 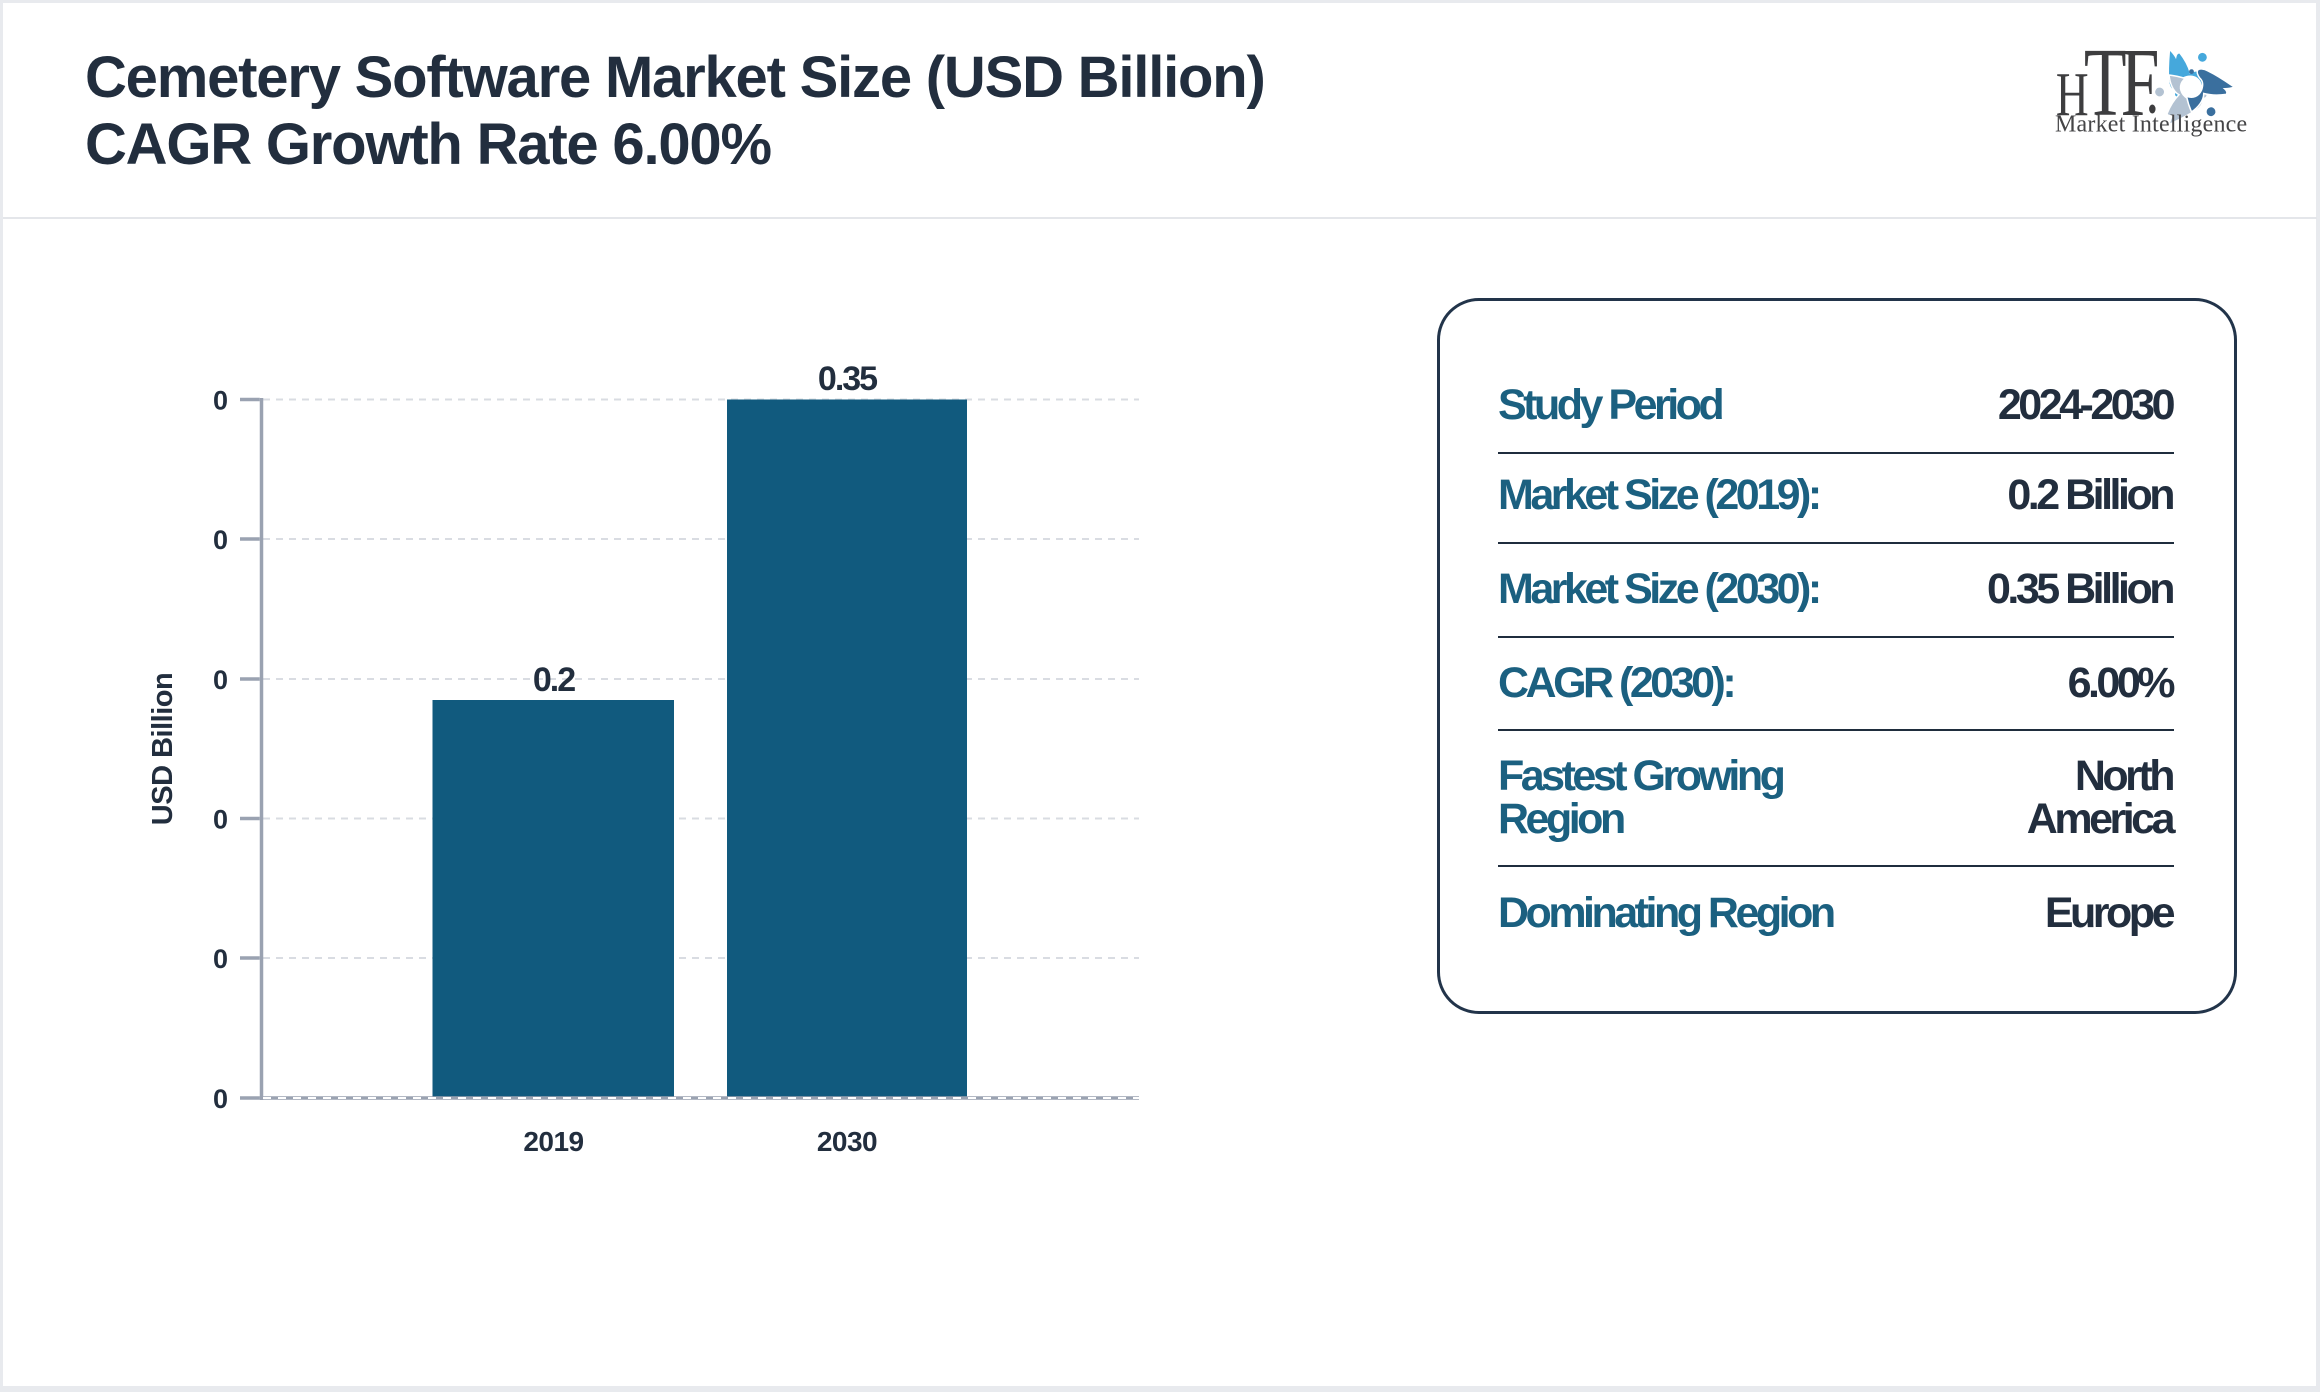 I want to click on svg-text: 2030, so click(x=847, y=1141).